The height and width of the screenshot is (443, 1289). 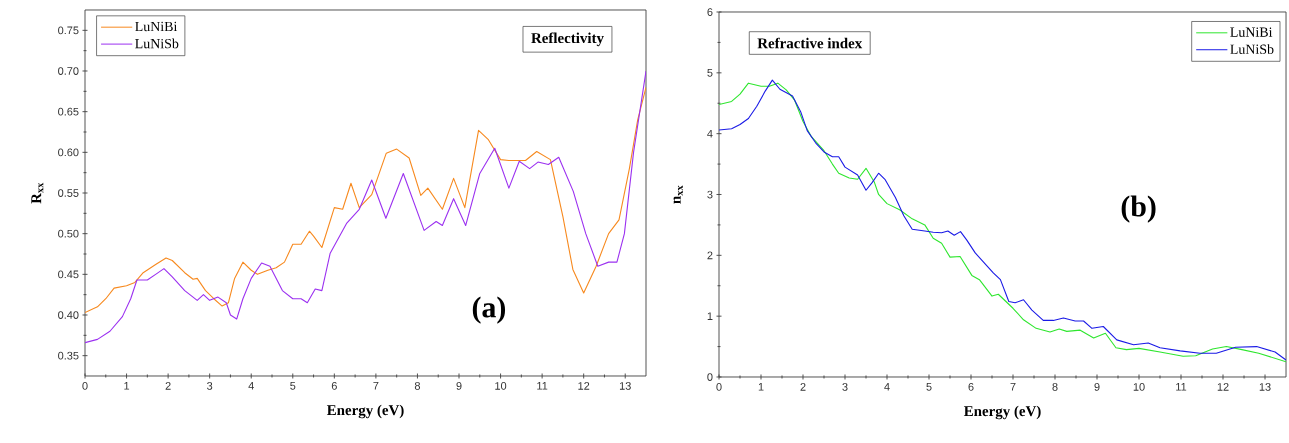 I want to click on y-tick-label: 0.50, so click(x=68, y=233).